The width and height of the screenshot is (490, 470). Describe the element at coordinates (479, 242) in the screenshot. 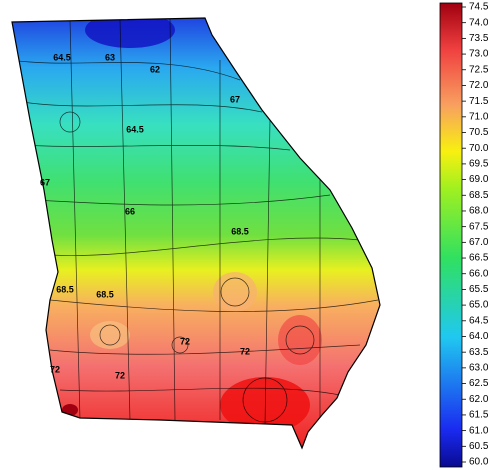

I see `colorbar-tick-label: 67.0` at that location.